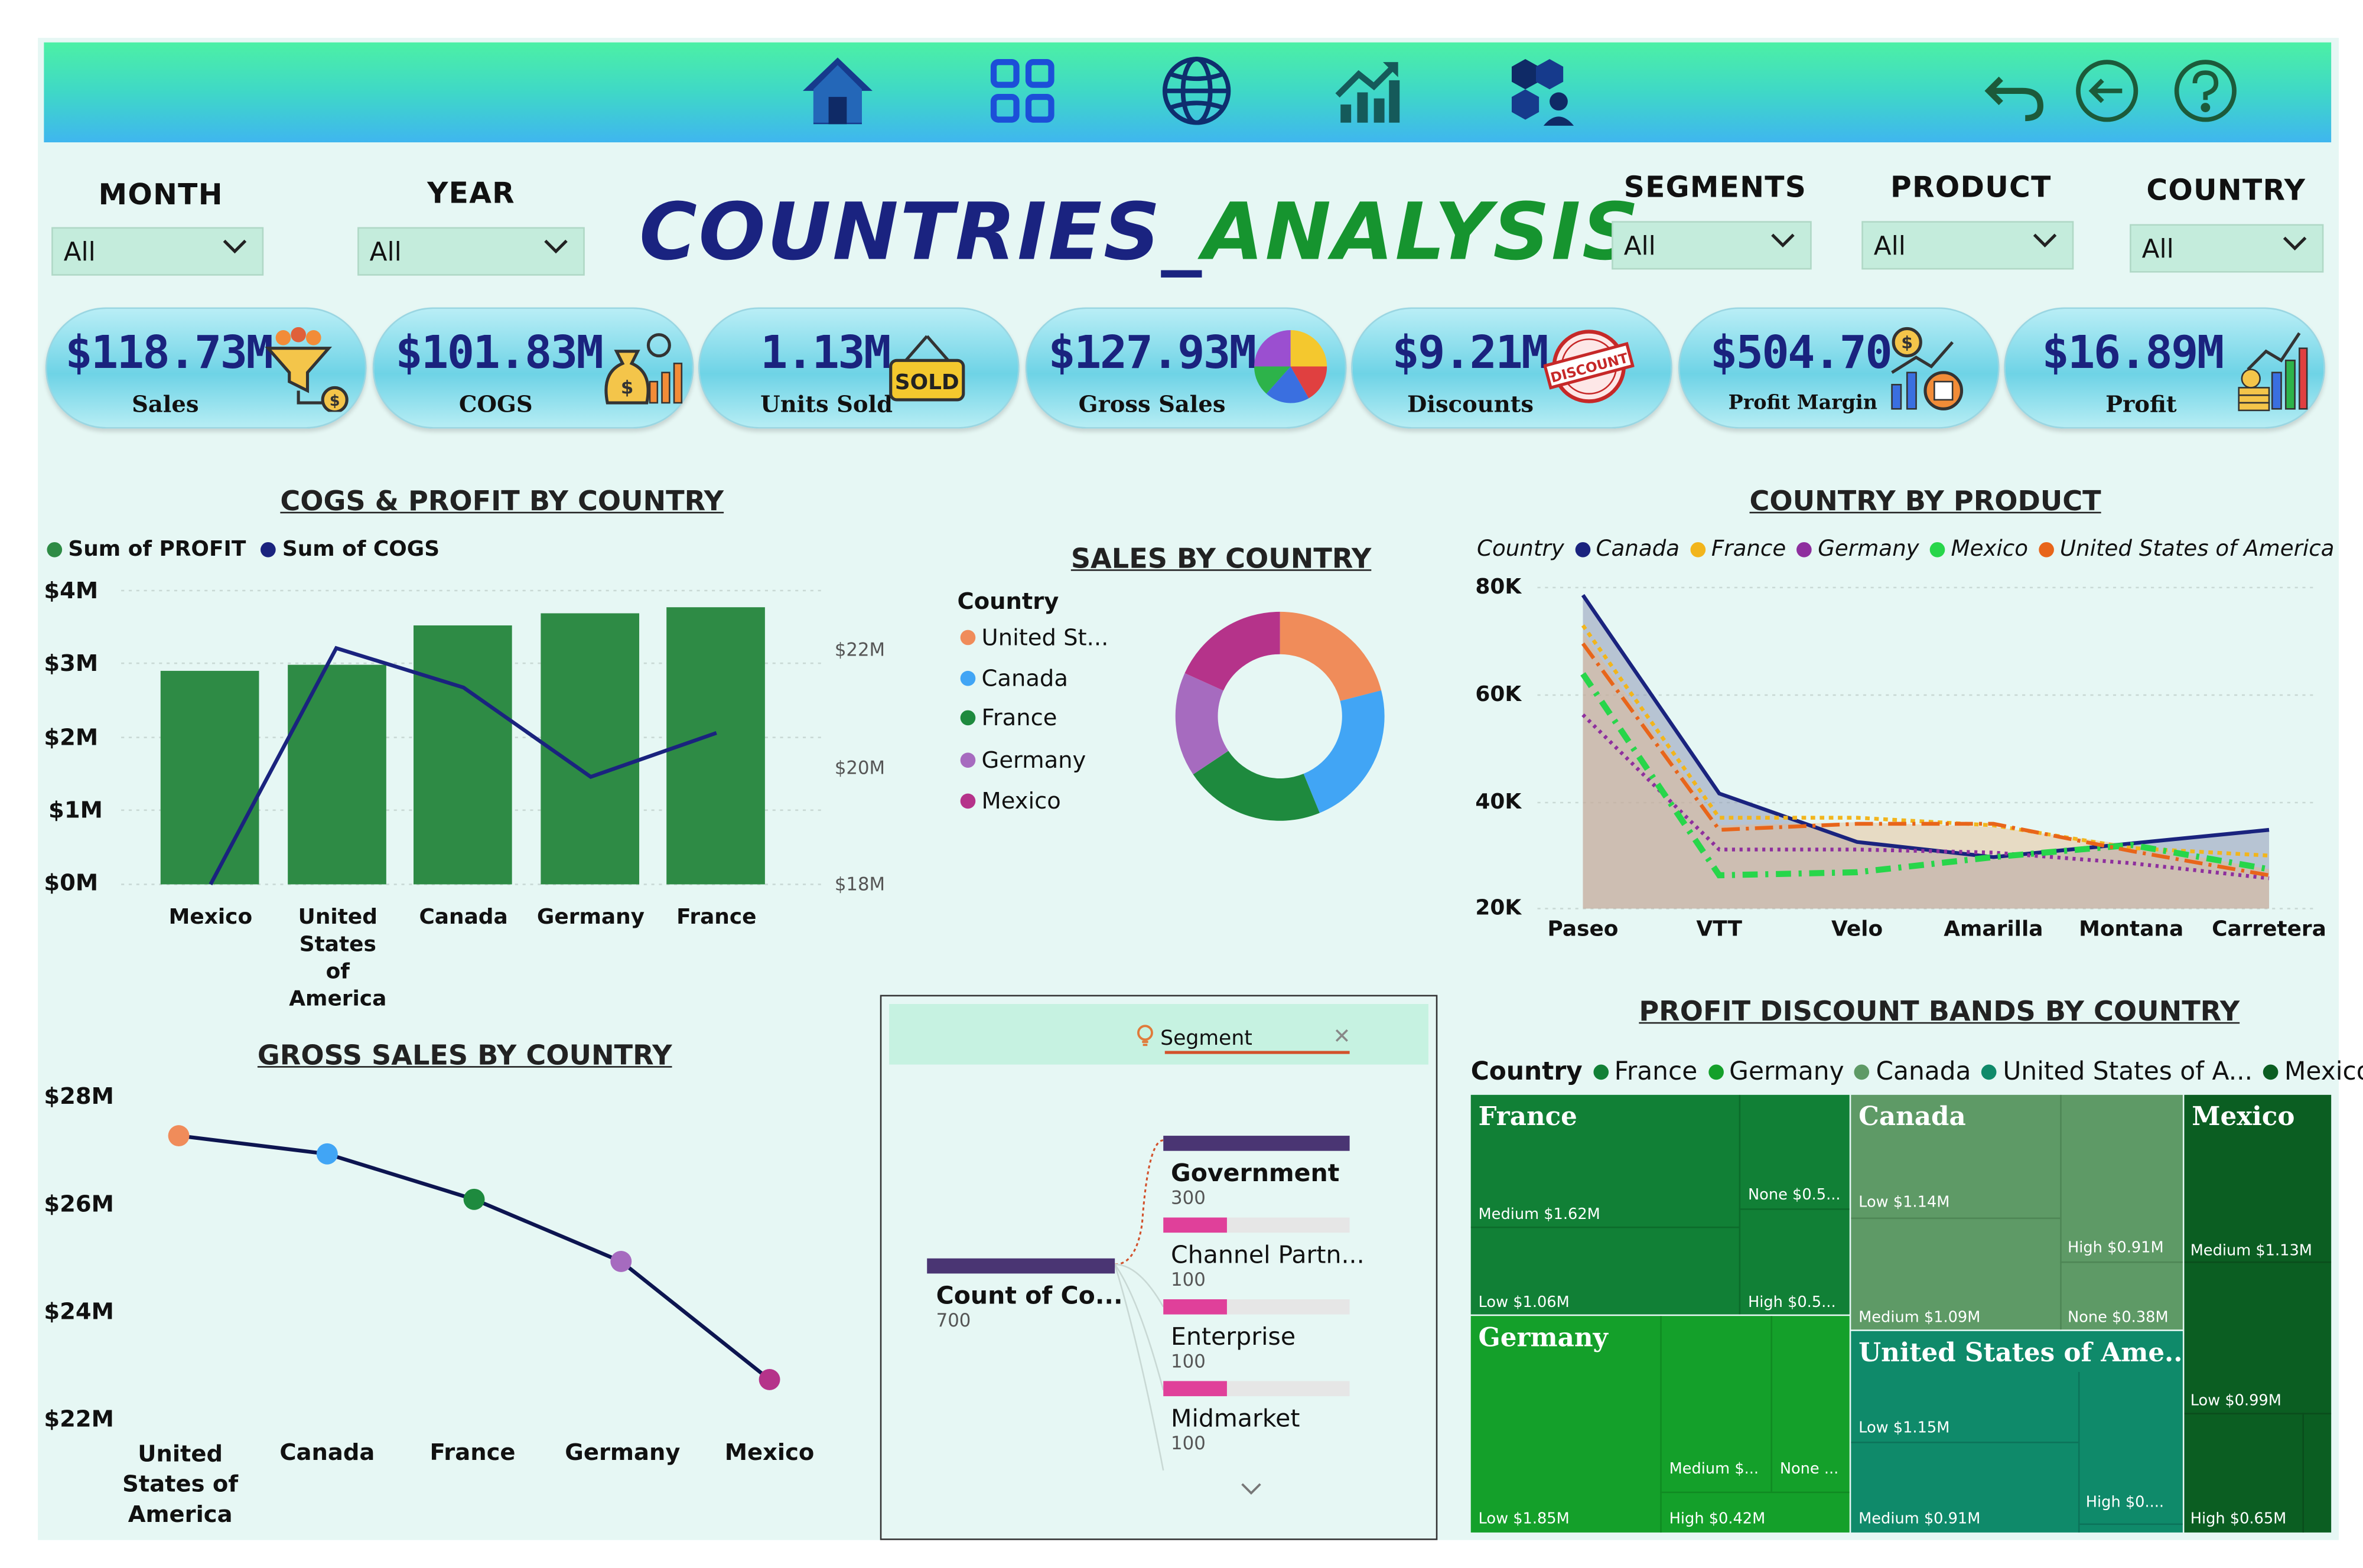  Describe the element at coordinates (79, 1204) in the screenshot. I see `y-tick: $26M` at that location.